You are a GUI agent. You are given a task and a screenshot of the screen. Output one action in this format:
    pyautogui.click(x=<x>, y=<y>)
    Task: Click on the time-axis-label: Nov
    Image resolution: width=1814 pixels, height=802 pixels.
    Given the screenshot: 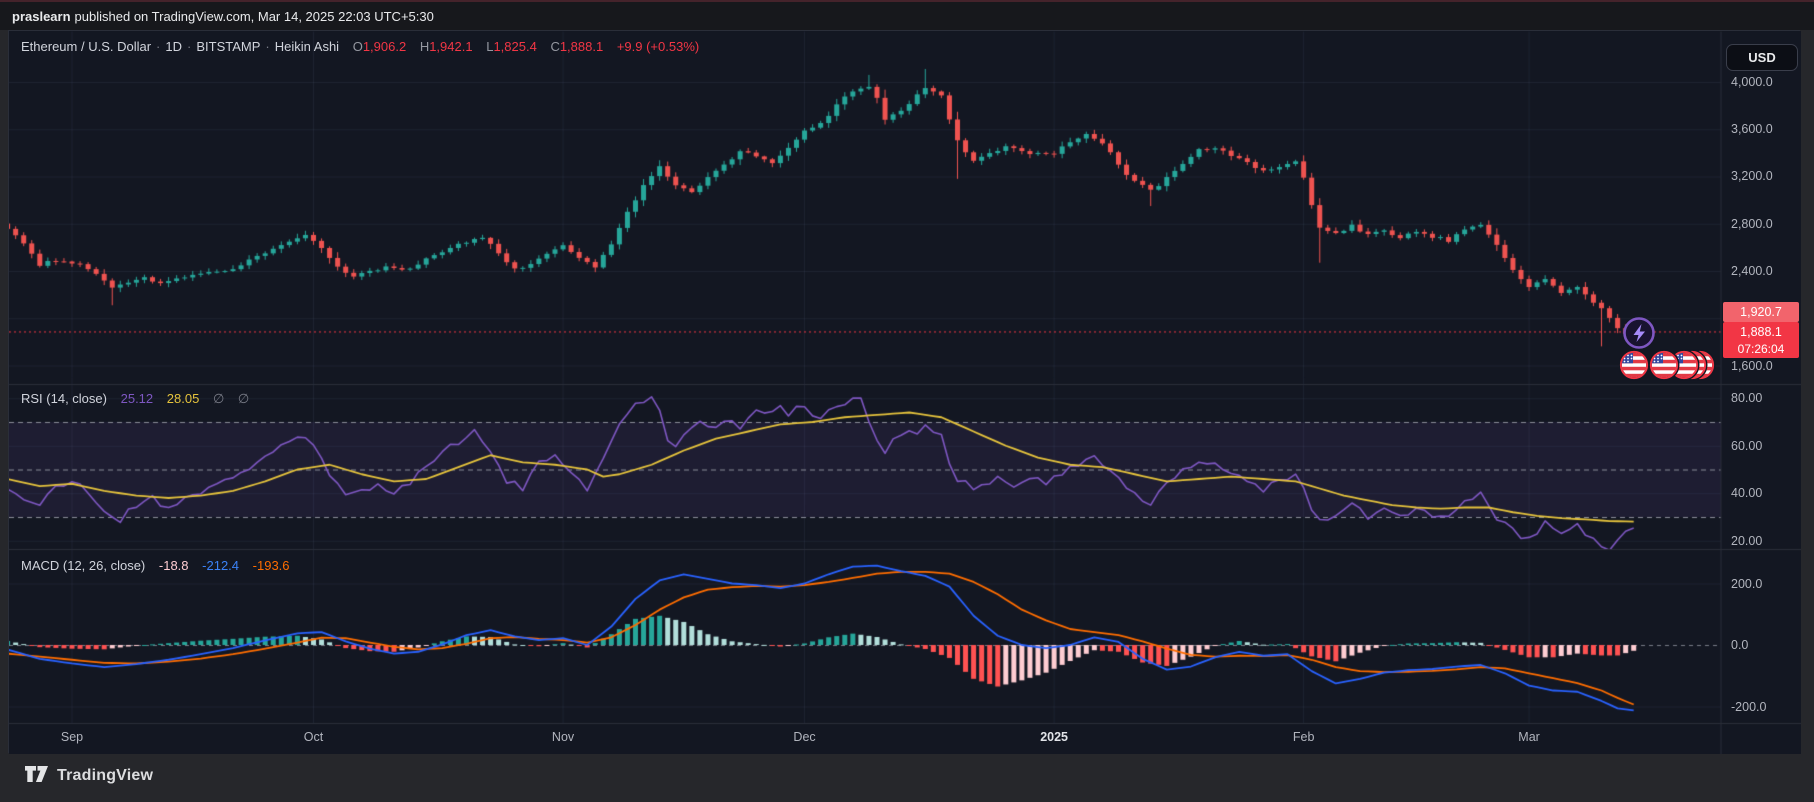 What is the action you would take?
    pyautogui.click(x=563, y=737)
    